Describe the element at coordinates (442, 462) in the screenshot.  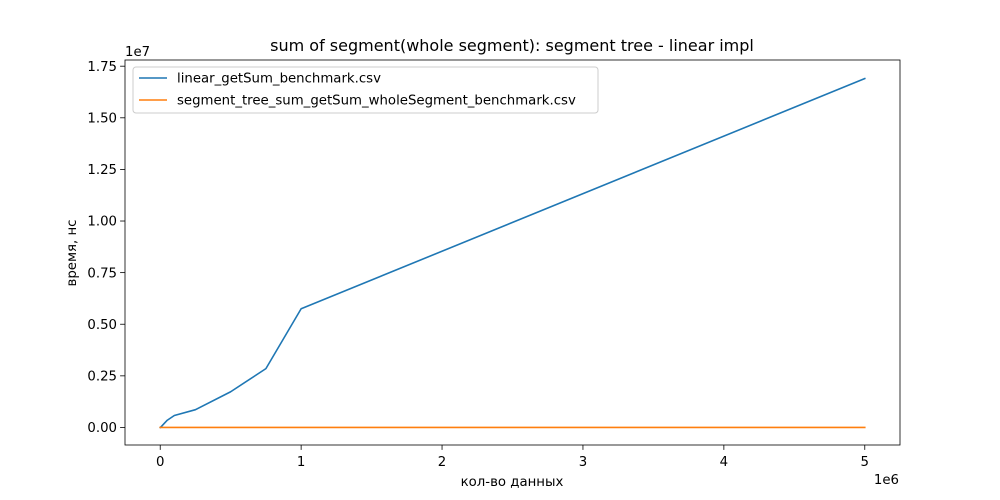
I see `x-tick-label: 2` at that location.